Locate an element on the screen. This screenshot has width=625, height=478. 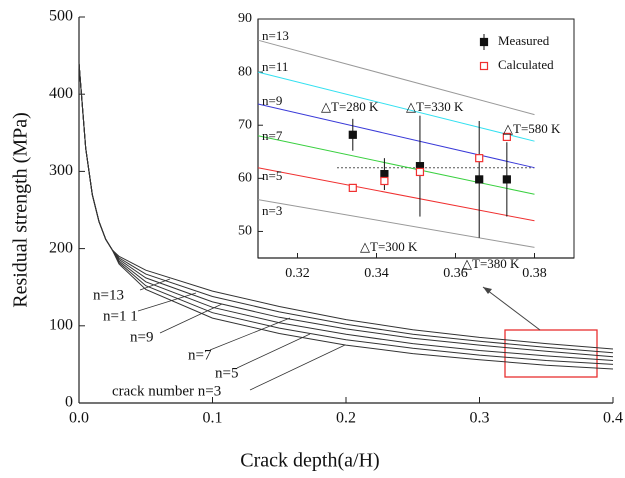
annotation: n=1 1 is located at coordinates (120, 316).